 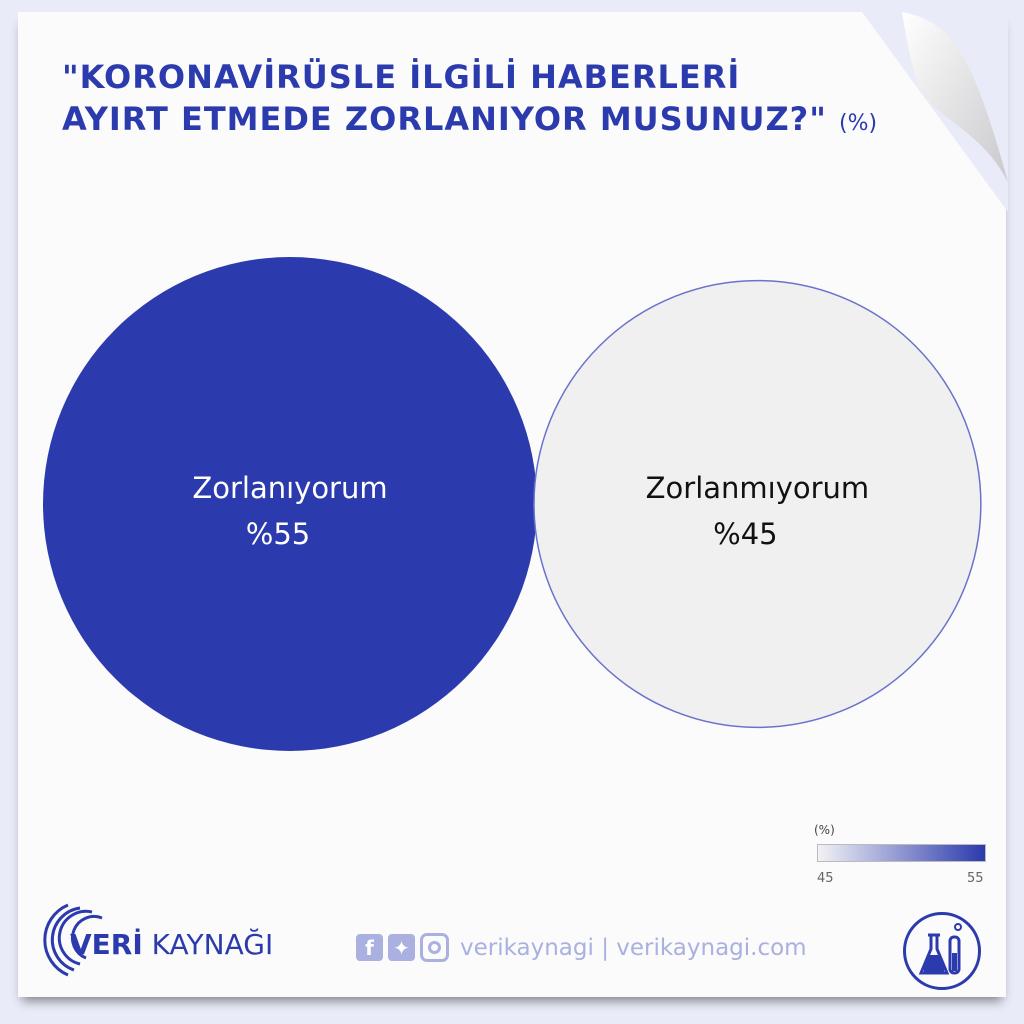 What do you see at coordinates (901, 853) in the screenshot?
I see `legend-color-scale` at bounding box center [901, 853].